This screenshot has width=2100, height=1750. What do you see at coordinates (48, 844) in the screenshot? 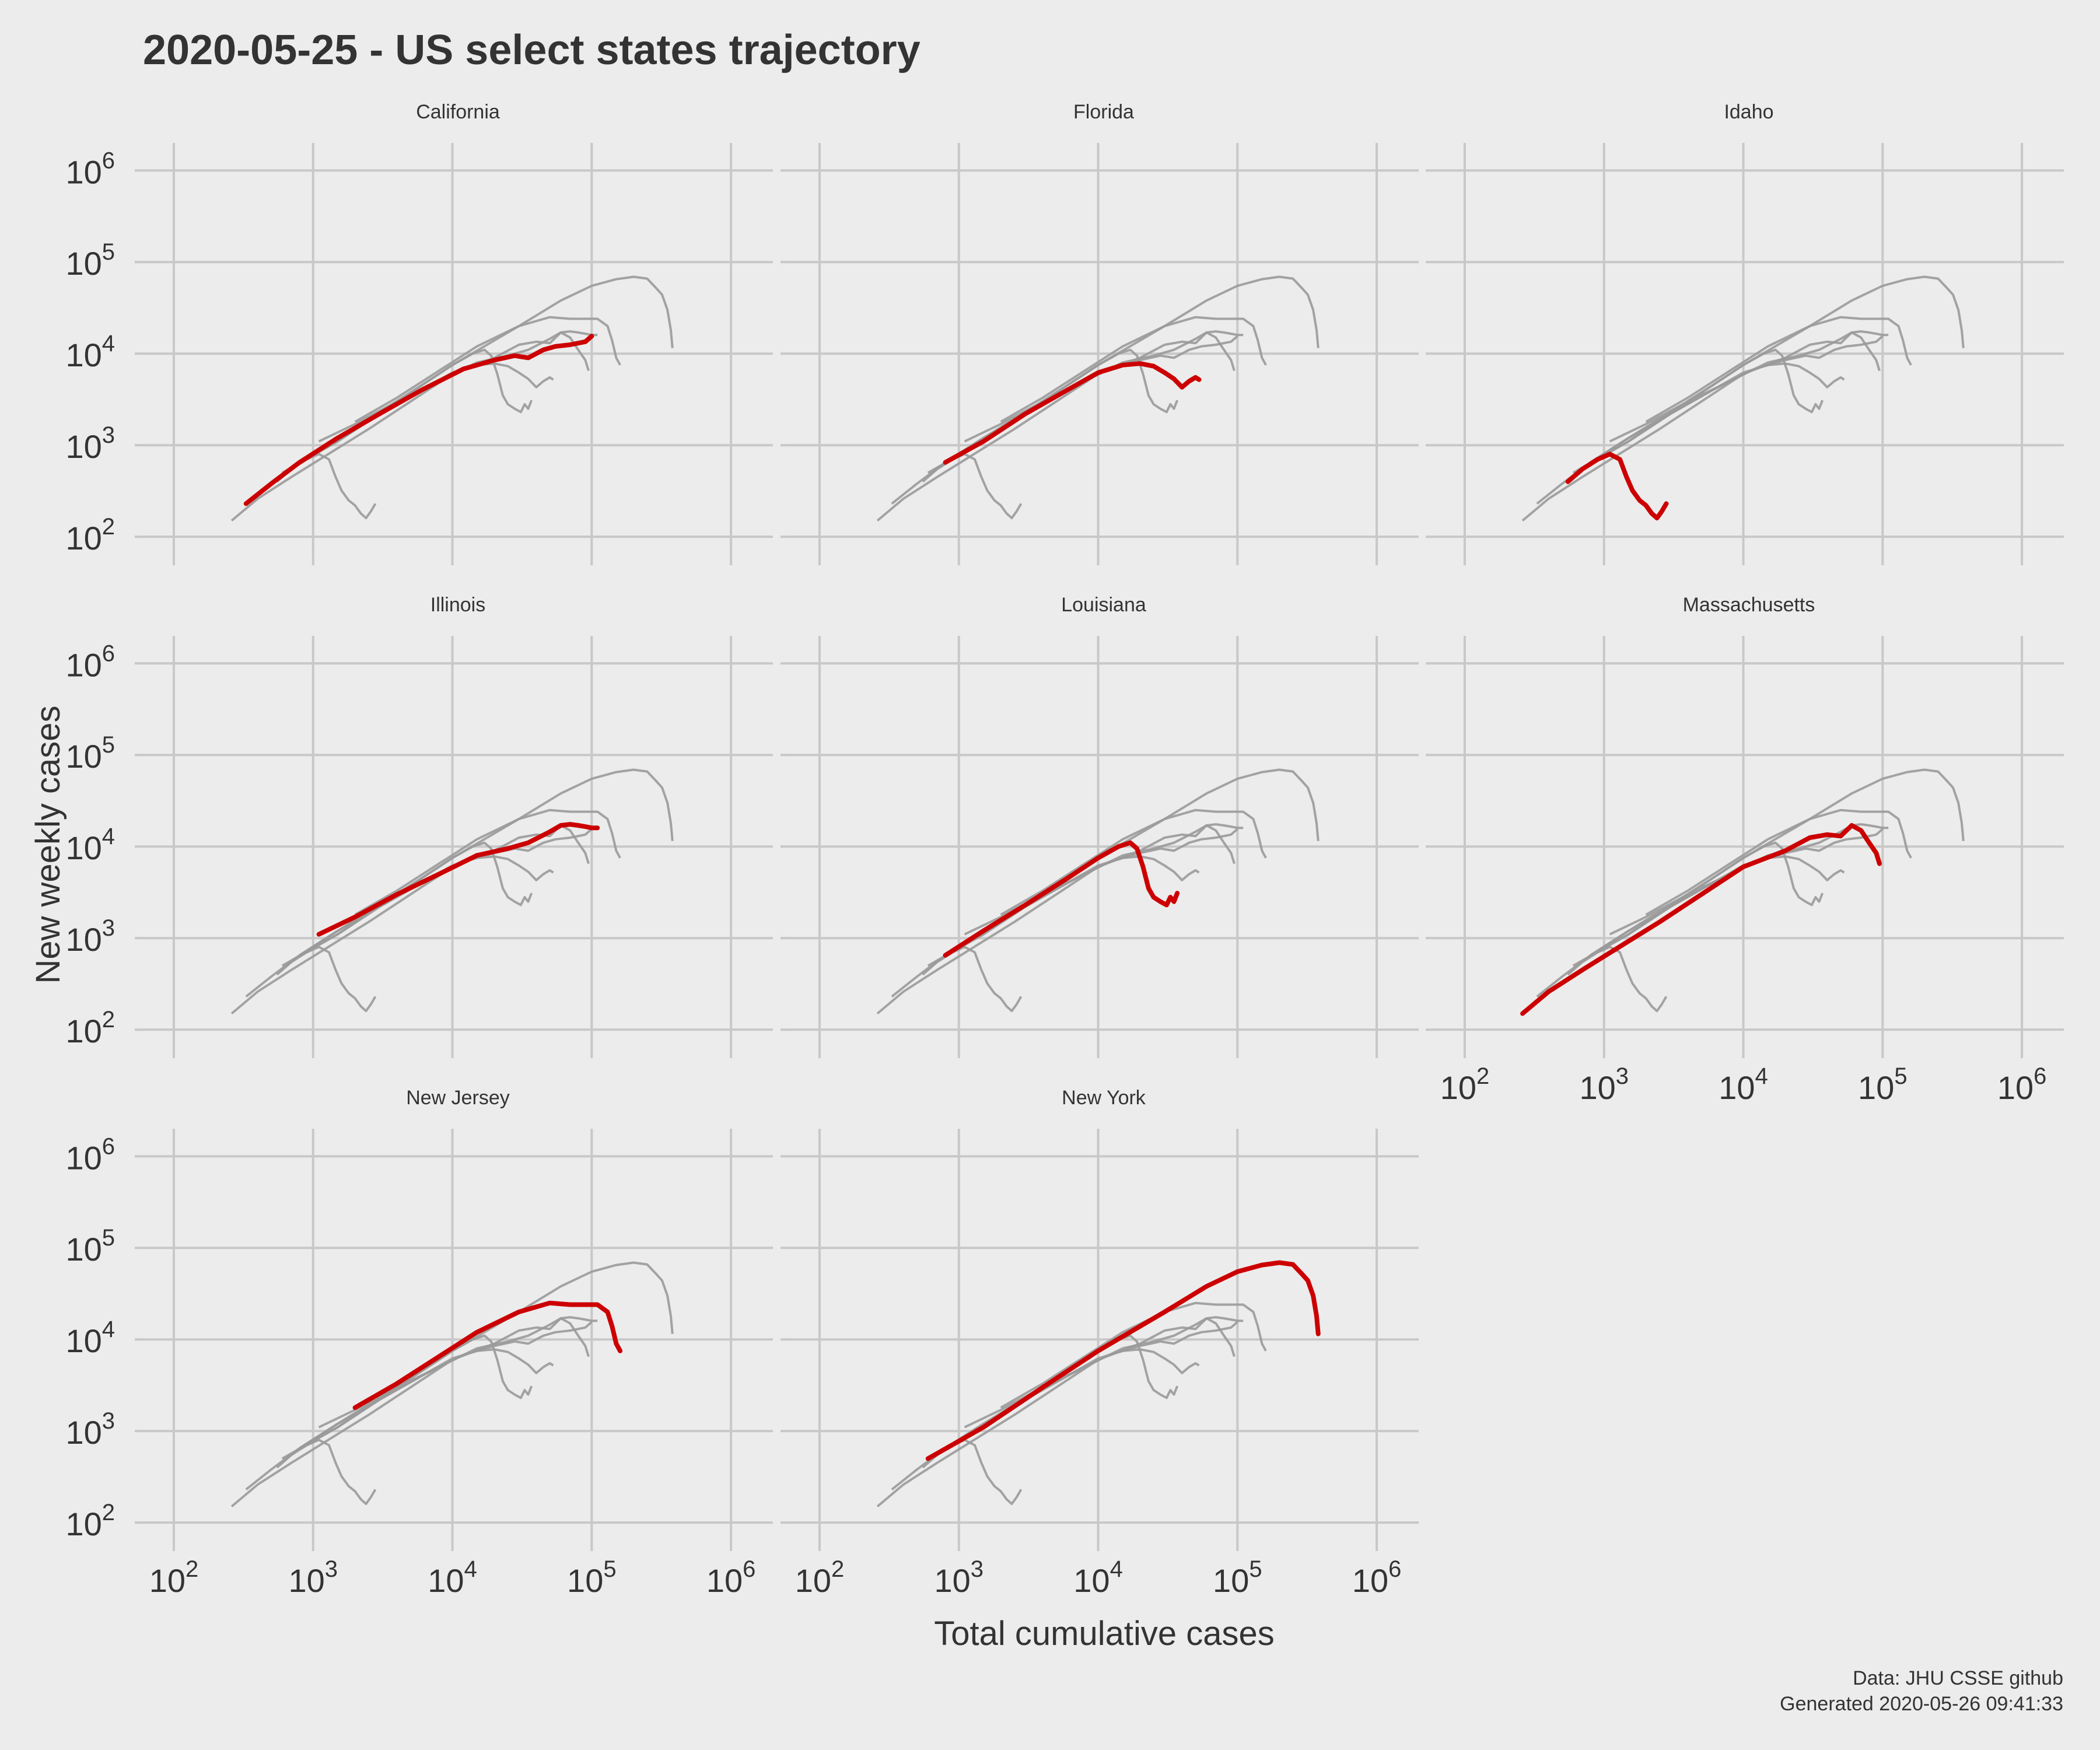
I see `y-axis-label: New weekly cases` at bounding box center [48, 844].